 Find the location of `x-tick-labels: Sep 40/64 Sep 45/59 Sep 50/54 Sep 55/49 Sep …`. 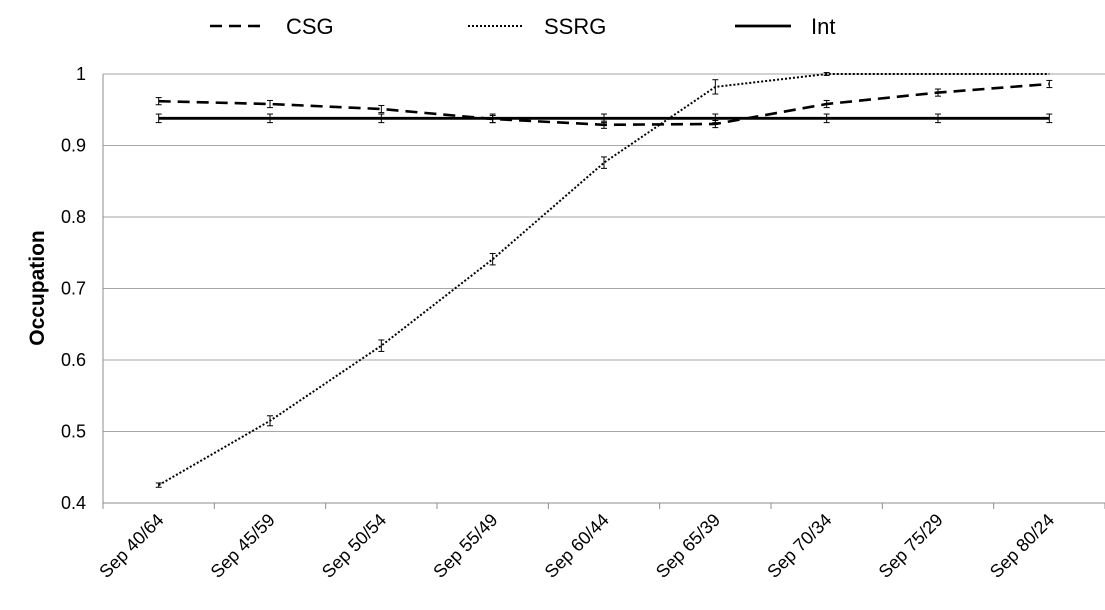

x-tick-labels: Sep 40/64 Sep 45/59 Sep 50/54 Sep 55/49 Sep … is located at coordinates (576, 546).